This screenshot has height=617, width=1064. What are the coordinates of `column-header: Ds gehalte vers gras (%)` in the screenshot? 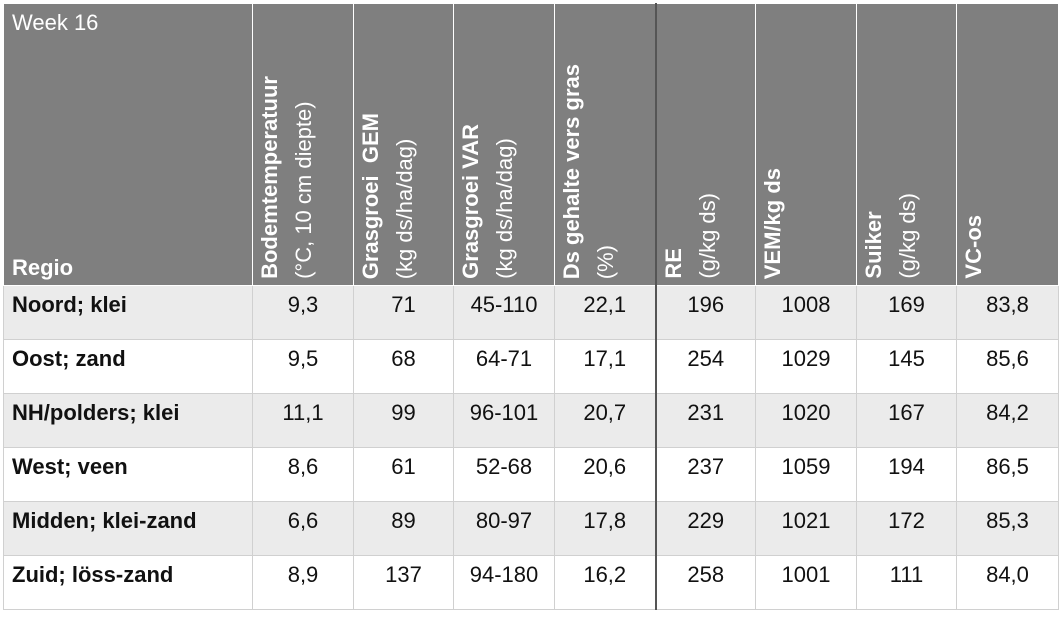 It's located at (605, 144).